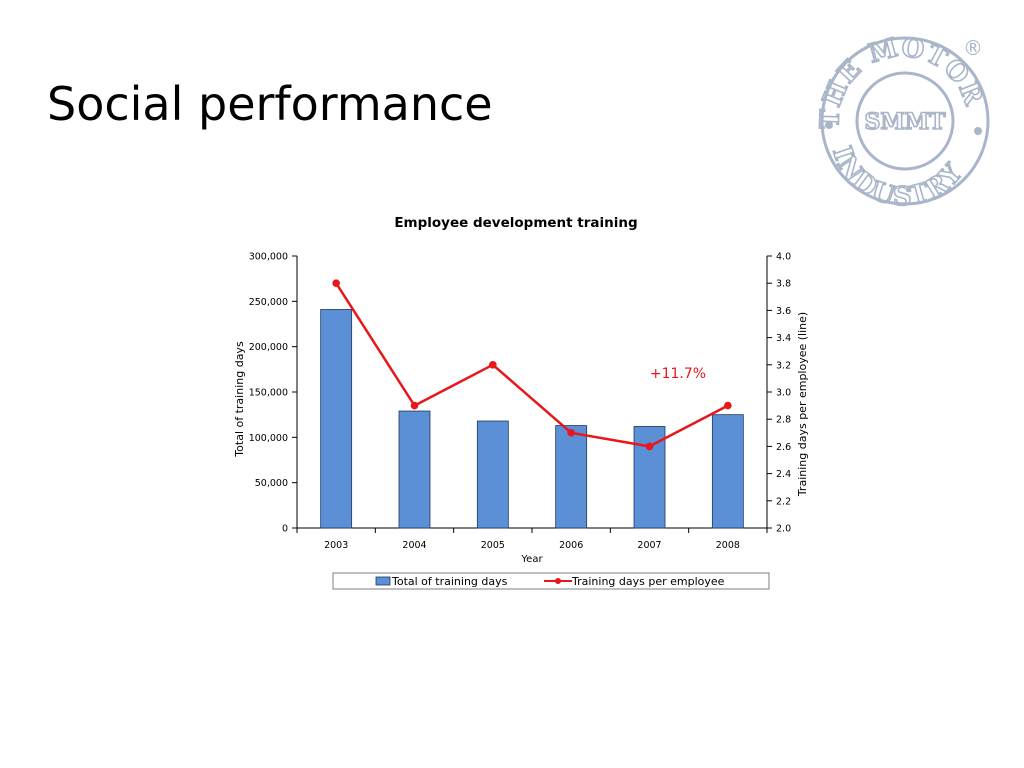 This screenshot has width=1024, height=768. I want to click on y2-tick-label: 2.2, so click(783, 501).